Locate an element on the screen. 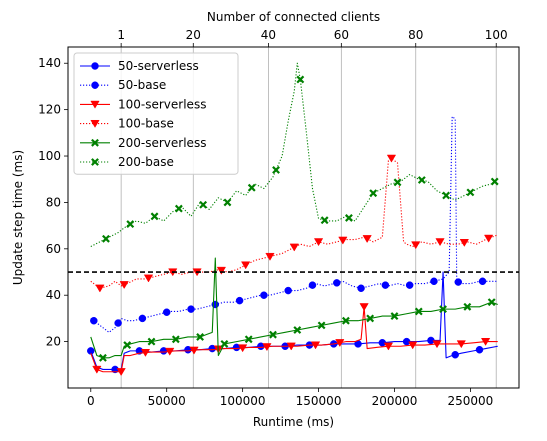 The height and width of the screenshot is (441, 547). top-tick-label: 1 is located at coordinates (121, 35).